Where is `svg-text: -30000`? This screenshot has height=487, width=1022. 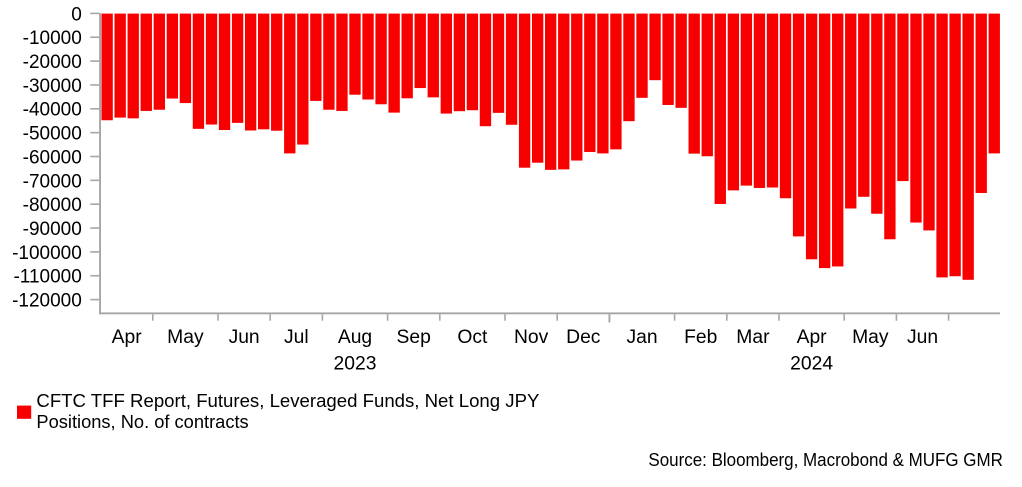 svg-text: -30000 is located at coordinates (52, 86).